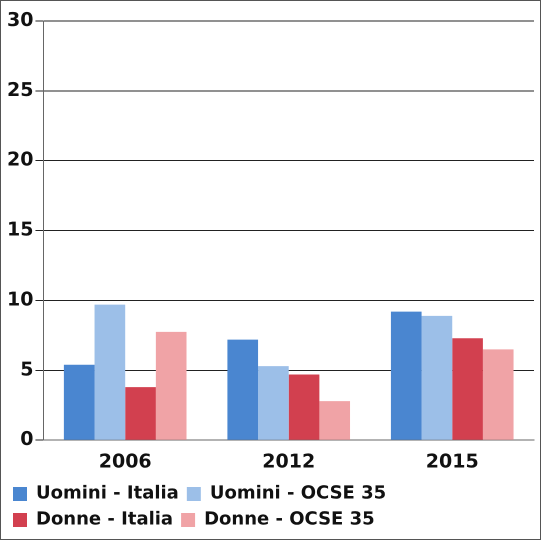  What do you see at coordinates (452, 461) in the screenshot?
I see `x-tick-label: 2015` at bounding box center [452, 461].